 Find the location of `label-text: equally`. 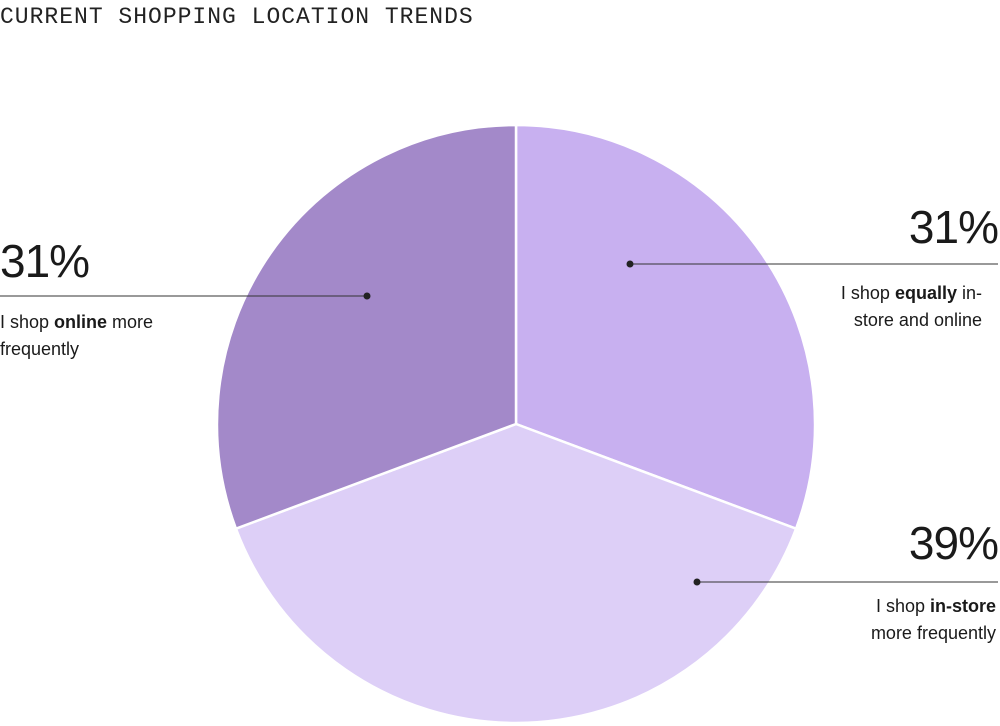

label-text: equally is located at coordinates (925, 293).